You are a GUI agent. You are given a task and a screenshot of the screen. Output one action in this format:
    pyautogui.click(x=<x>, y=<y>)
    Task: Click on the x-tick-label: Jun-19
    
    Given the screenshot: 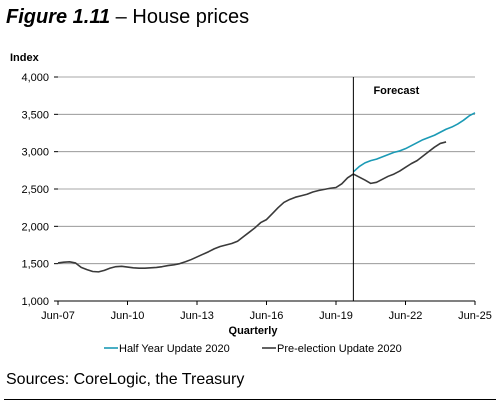 What is the action you would take?
    pyautogui.click(x=336, y=316)
    